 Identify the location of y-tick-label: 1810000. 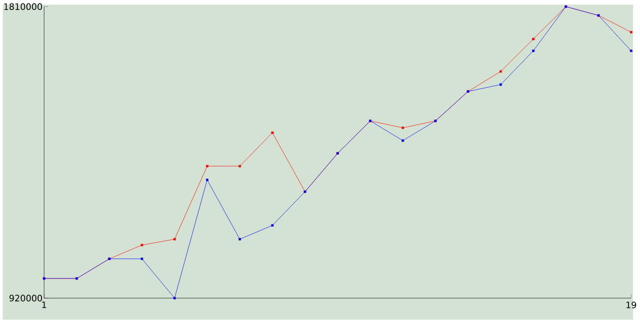
(23, 6).